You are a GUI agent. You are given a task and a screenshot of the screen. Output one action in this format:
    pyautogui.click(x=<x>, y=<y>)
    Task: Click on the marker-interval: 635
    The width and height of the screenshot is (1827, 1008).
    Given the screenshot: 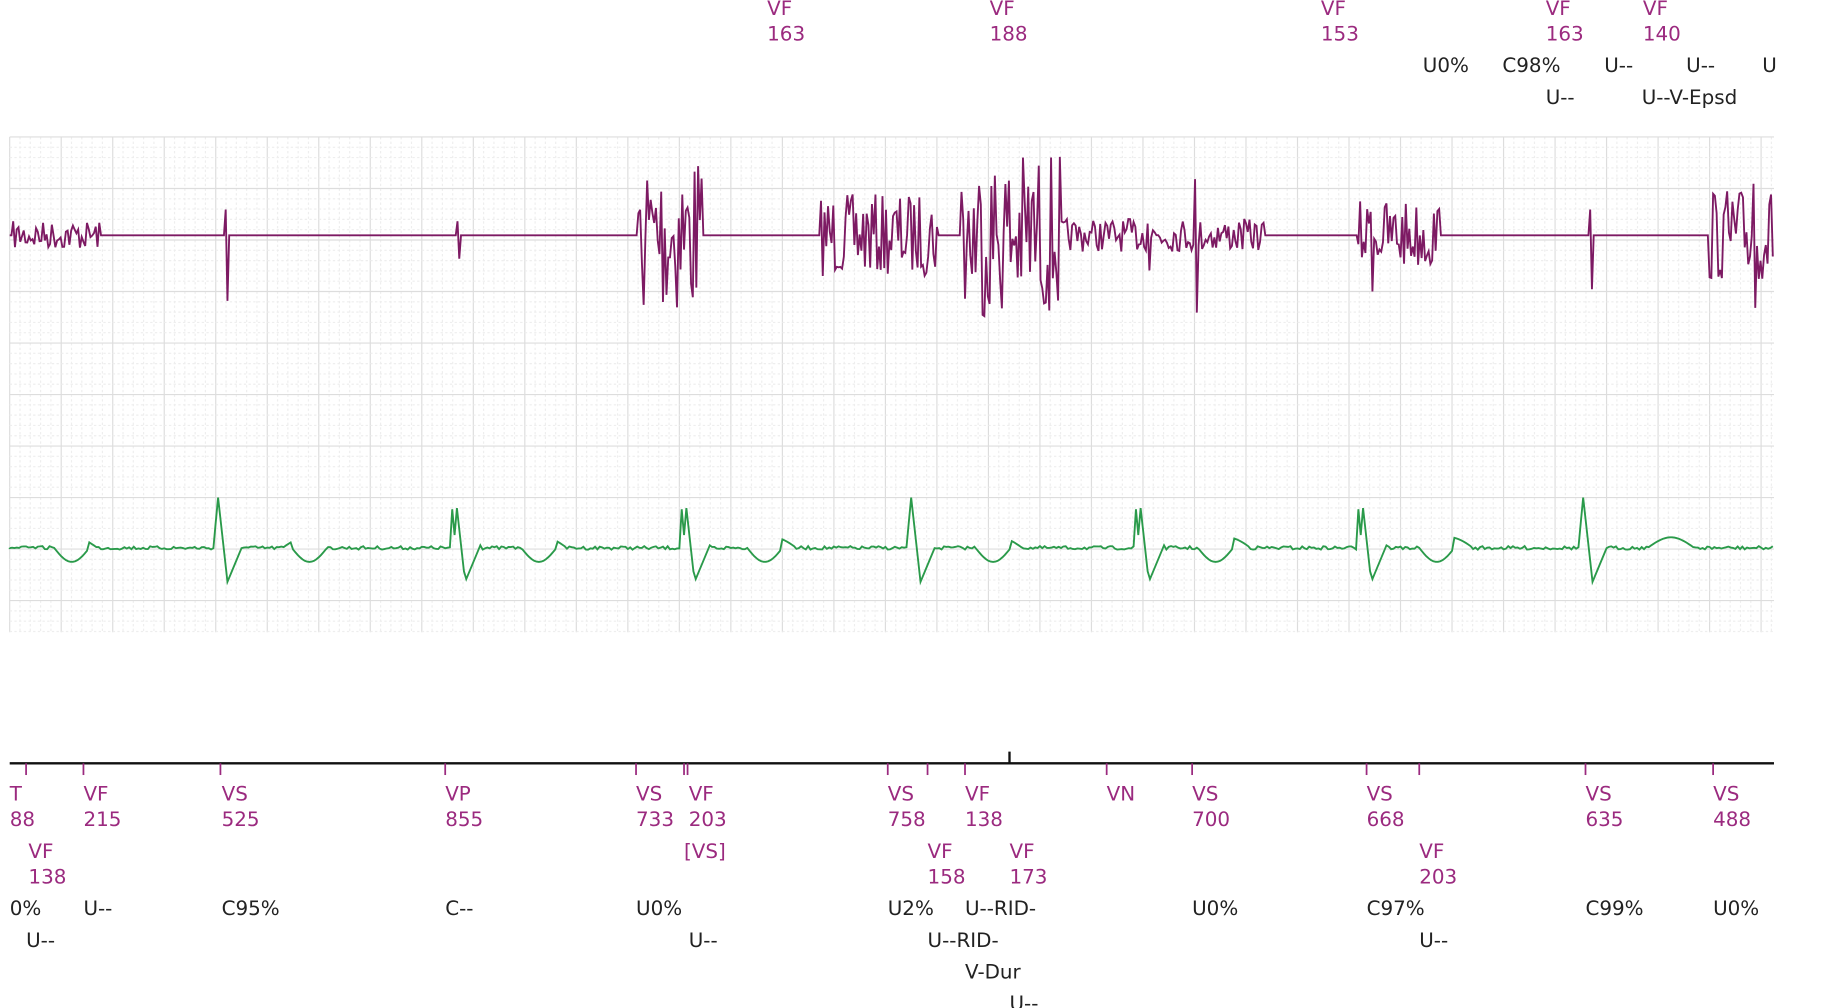 What is the action you would take?
    pyautogui.click(x=1605, y=819)
    